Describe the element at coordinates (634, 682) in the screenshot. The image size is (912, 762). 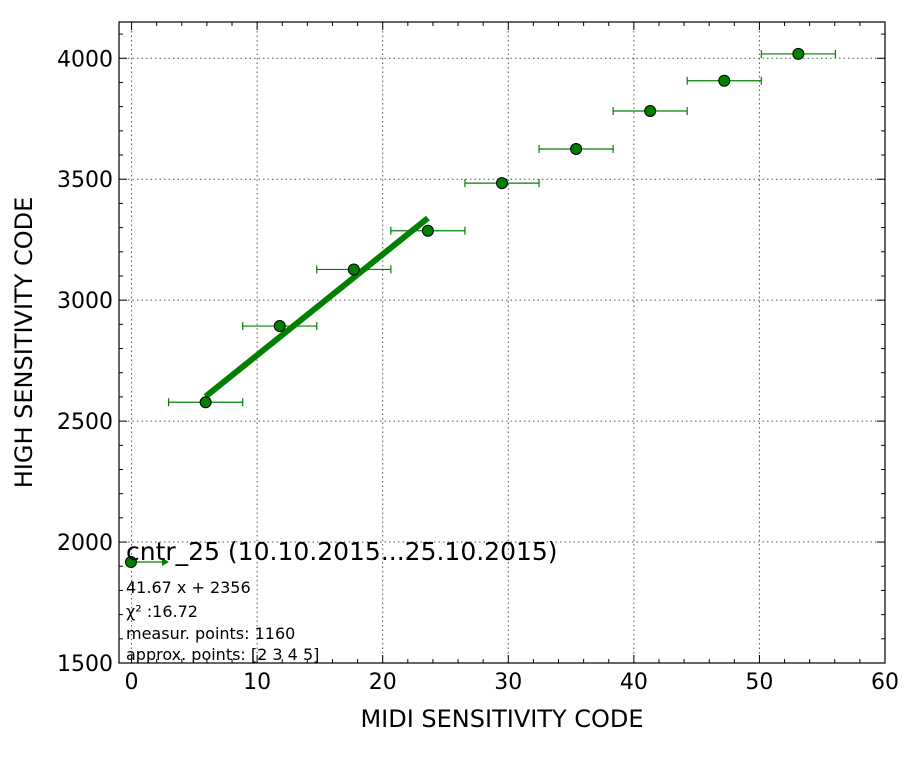
I see `x-tick-label: 40` at that location.